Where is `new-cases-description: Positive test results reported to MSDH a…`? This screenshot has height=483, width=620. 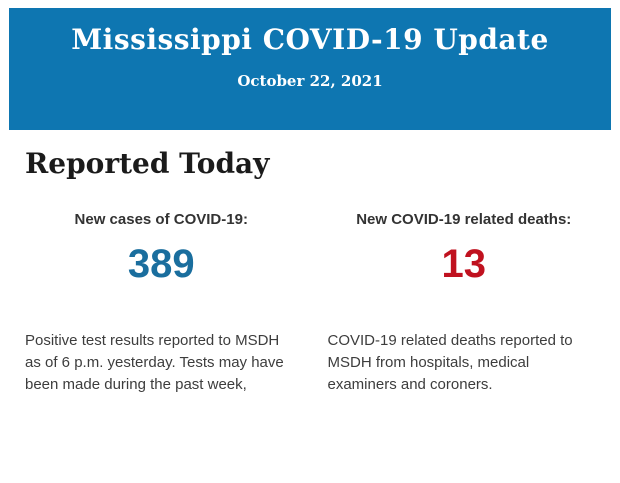
new-cases-description: Positive test results reported to MSDH a… is located at coordinates (154, 362).